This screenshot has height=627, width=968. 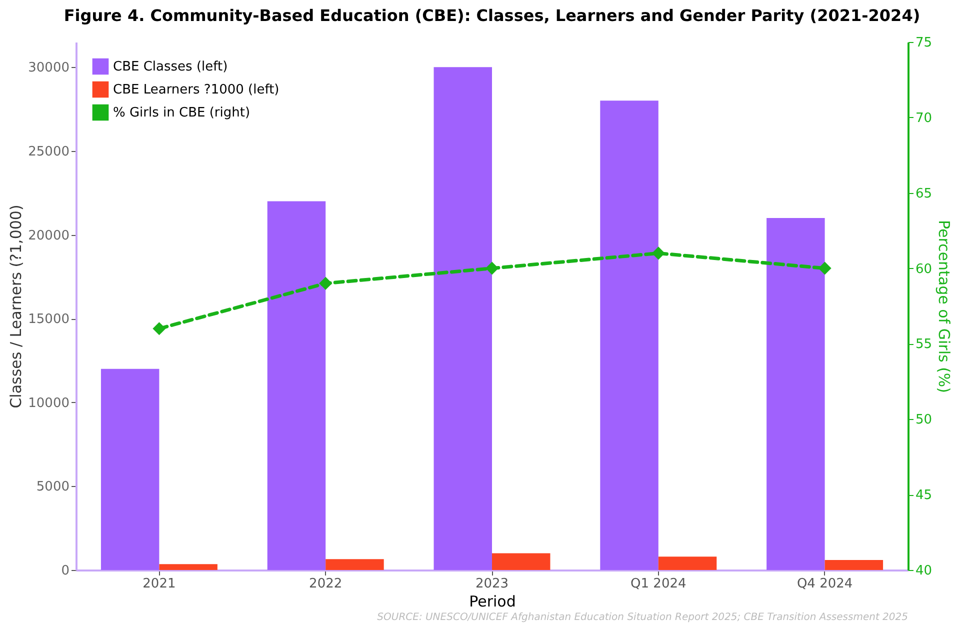 What do you see at coordinates (181, 113) in the screenshot?
I see `legend-label: % Girls in CBE (right)` at bounding box center [181, 113].